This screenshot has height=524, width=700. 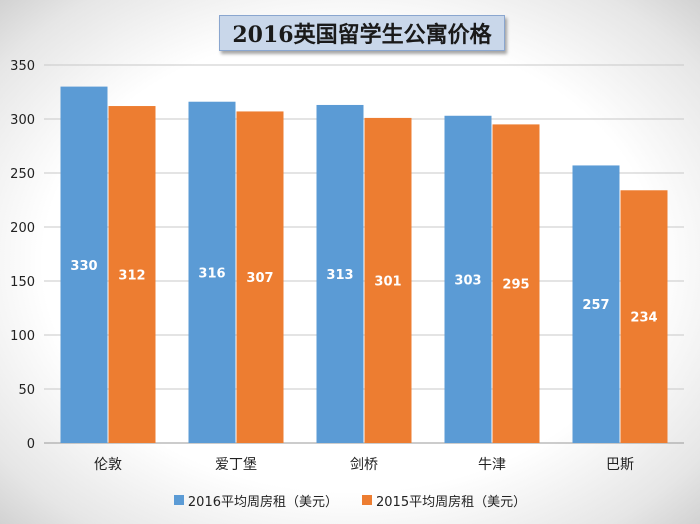 I want to click on y-tick-label: 0, so click(x=31, y=444).